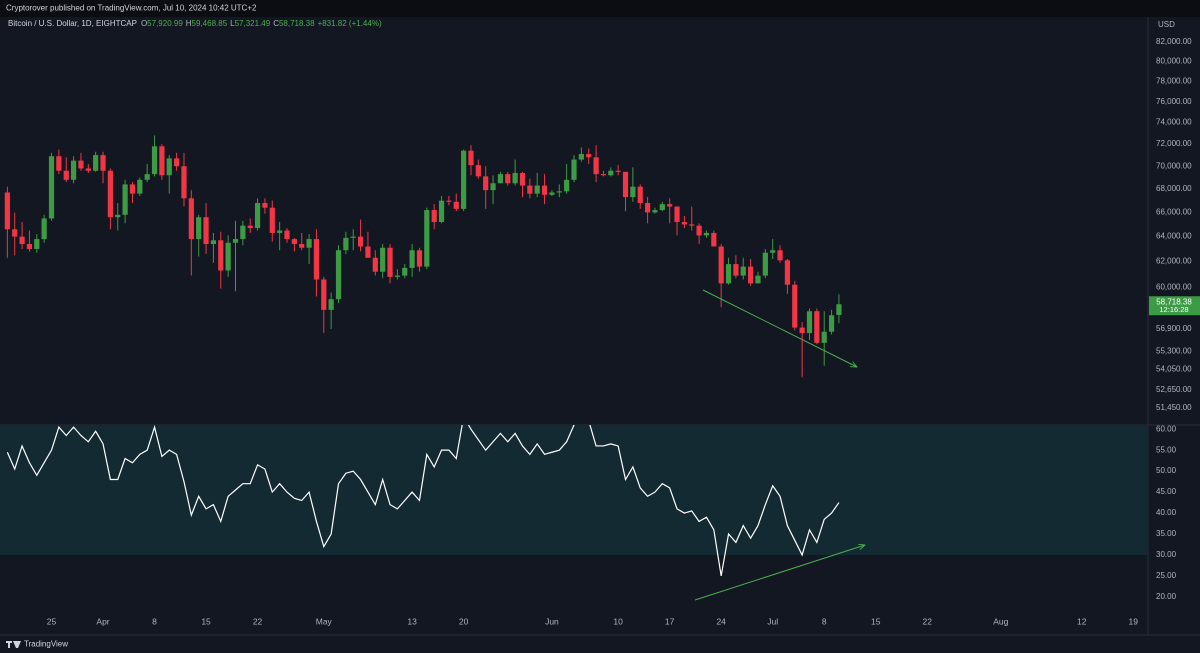 The height and width of the screenshot is (653, 1200). What do you see at coordinates (779, 573) in the screenshot?
I see `trend-line` at bounding box center [779, 573].